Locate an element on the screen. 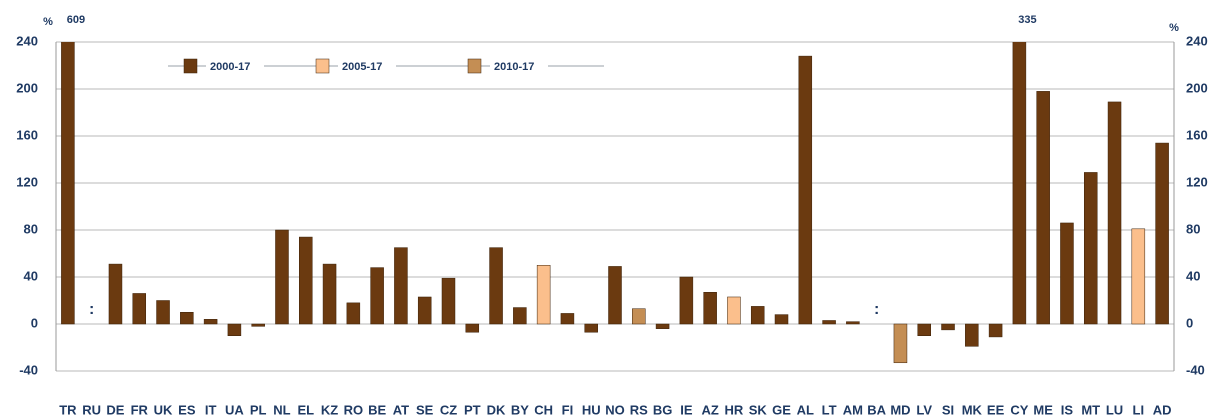  value-label: 609 is located at coordinates (76, 20).